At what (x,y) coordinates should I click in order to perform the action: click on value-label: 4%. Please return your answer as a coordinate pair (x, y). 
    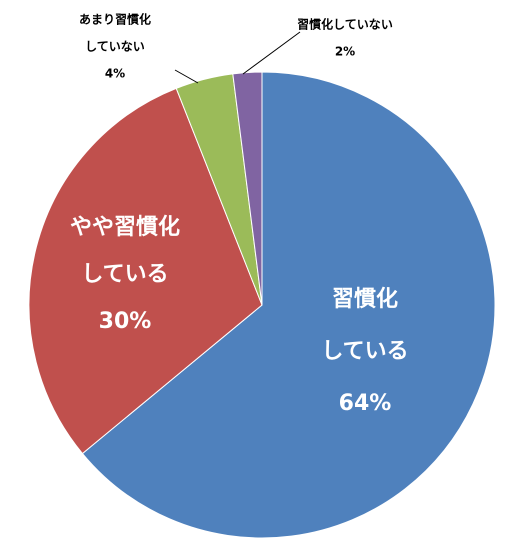
    Looking at the image, I should click on (115, 74).